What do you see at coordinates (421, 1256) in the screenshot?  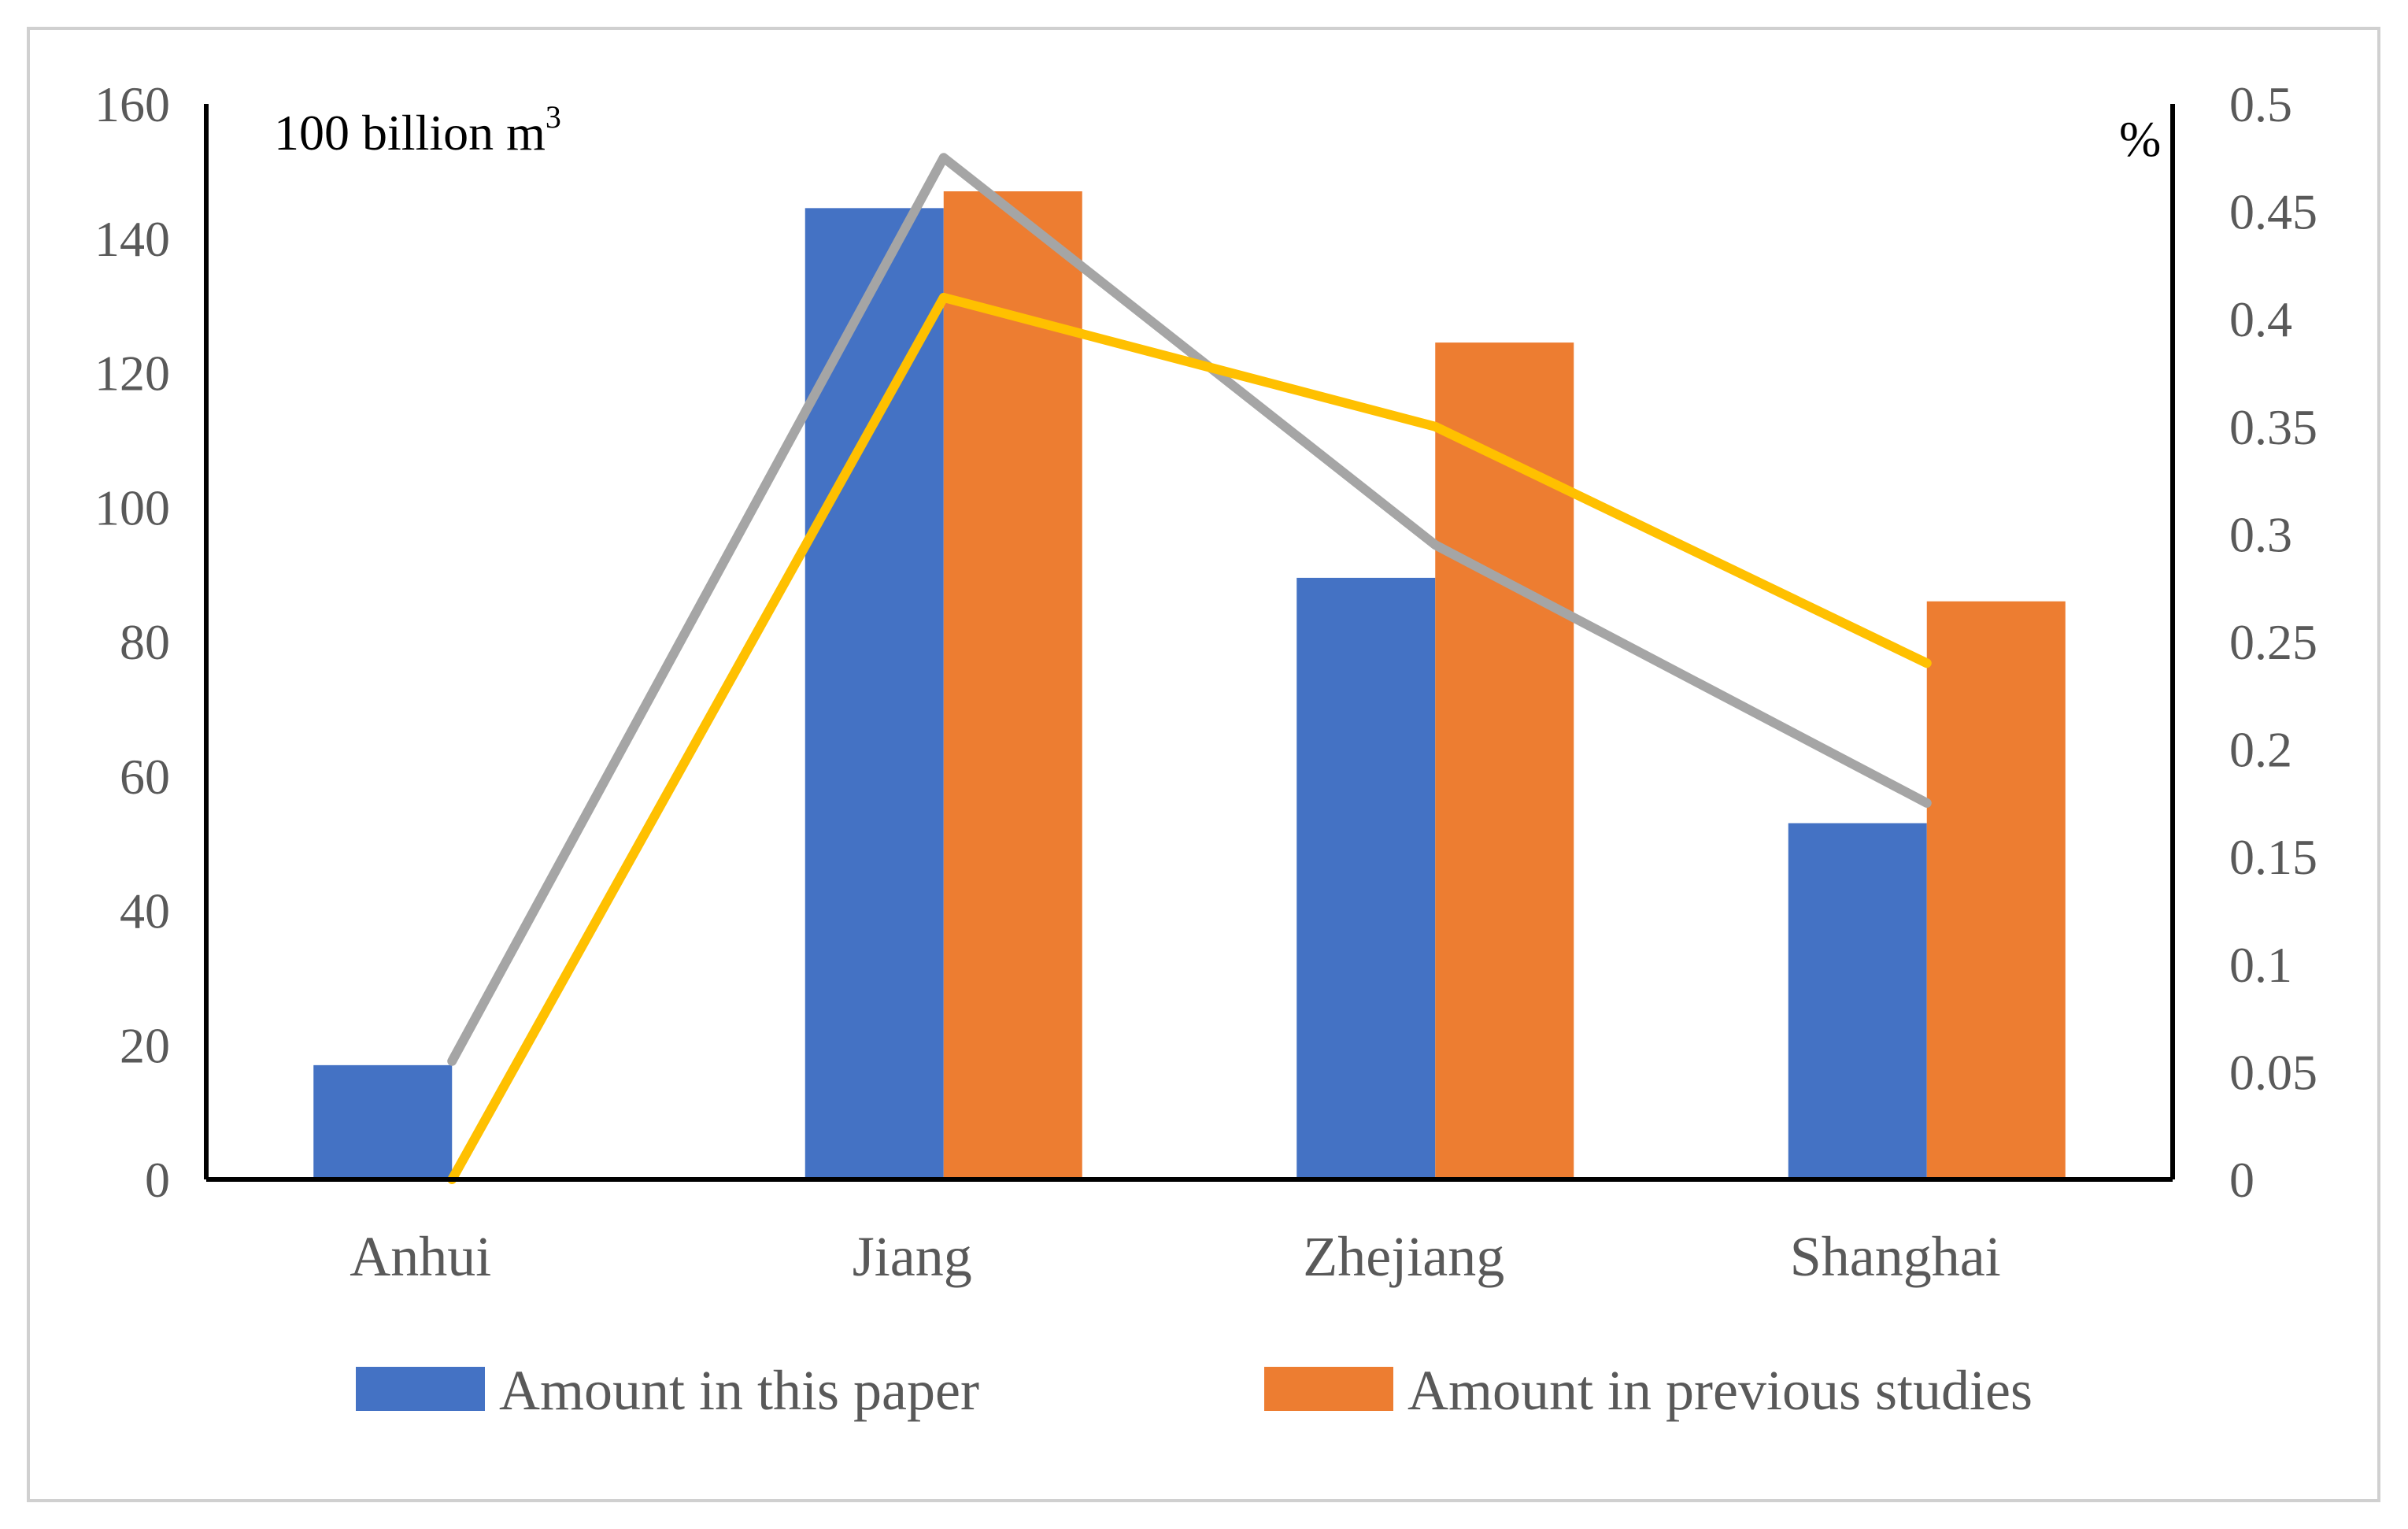 I see `category-label-anhui: Anhui` at bounding box center [421, 1256].